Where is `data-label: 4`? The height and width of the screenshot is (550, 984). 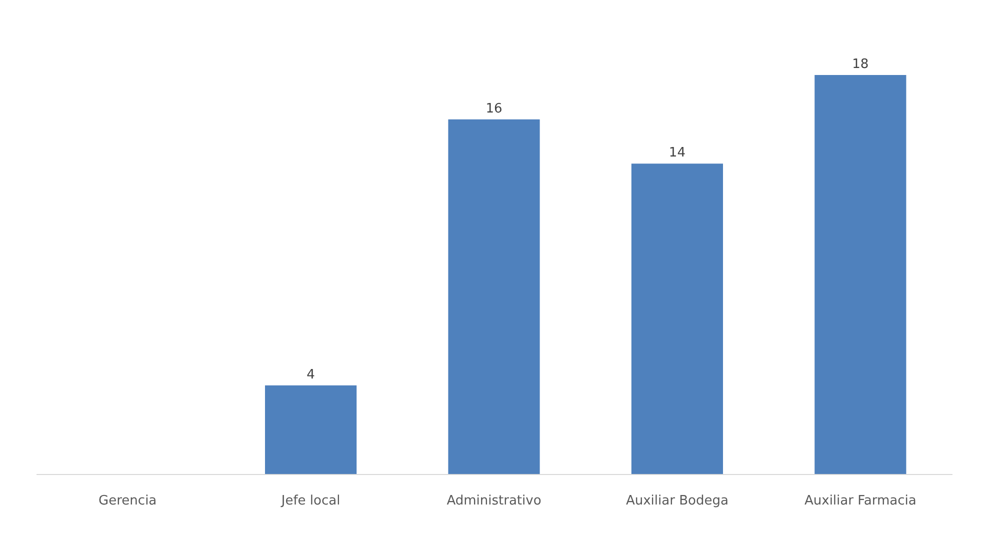 data-label: 4 is located at coordinates (310, 374).